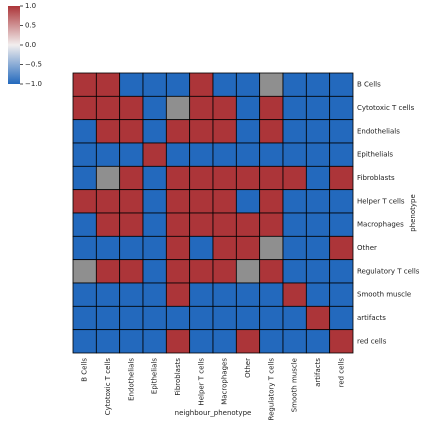  I want to click on row-label: Endothelials, so click(378, 131).